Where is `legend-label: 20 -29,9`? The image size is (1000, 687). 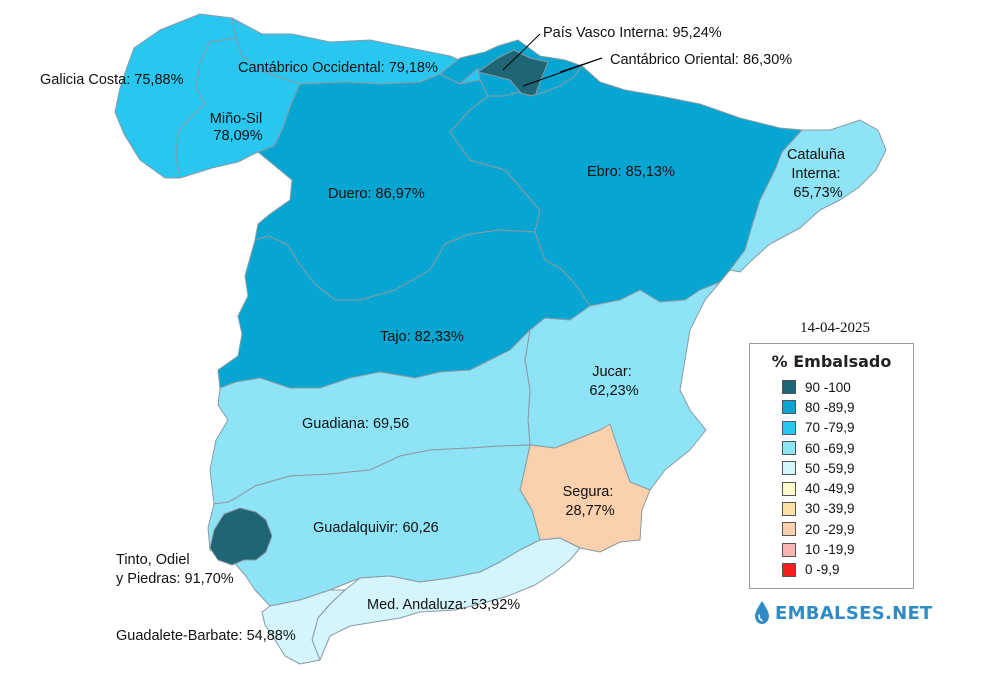 legend-label: 20 -29,9 is located at coordinates (830, 529).